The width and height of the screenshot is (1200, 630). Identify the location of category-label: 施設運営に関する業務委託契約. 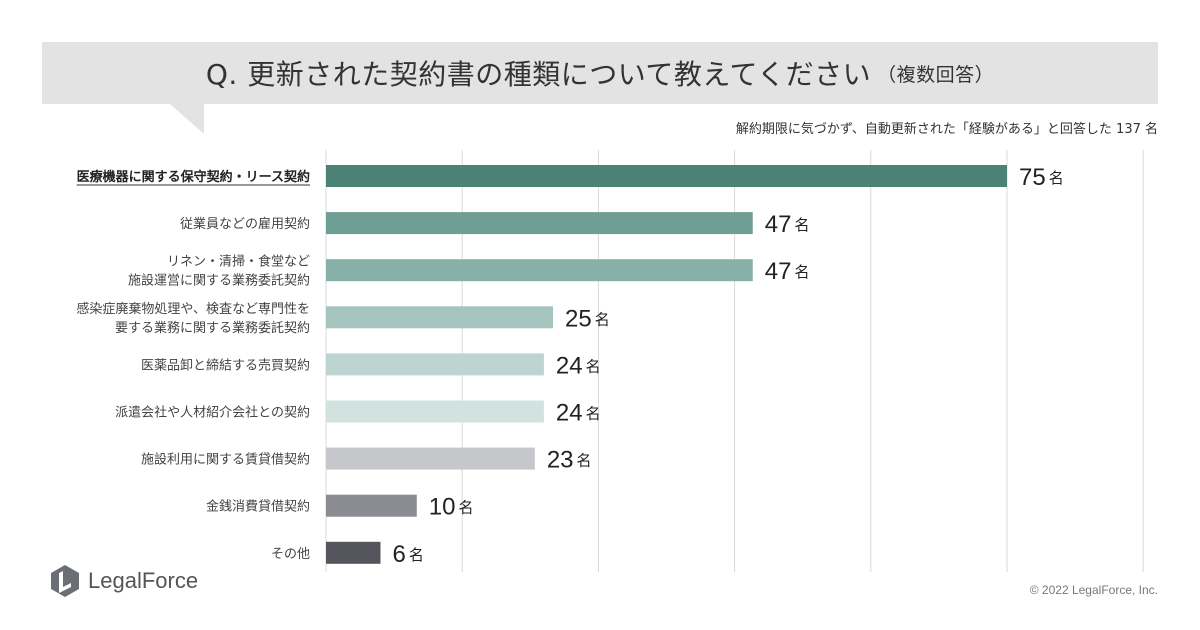
(219, 281).